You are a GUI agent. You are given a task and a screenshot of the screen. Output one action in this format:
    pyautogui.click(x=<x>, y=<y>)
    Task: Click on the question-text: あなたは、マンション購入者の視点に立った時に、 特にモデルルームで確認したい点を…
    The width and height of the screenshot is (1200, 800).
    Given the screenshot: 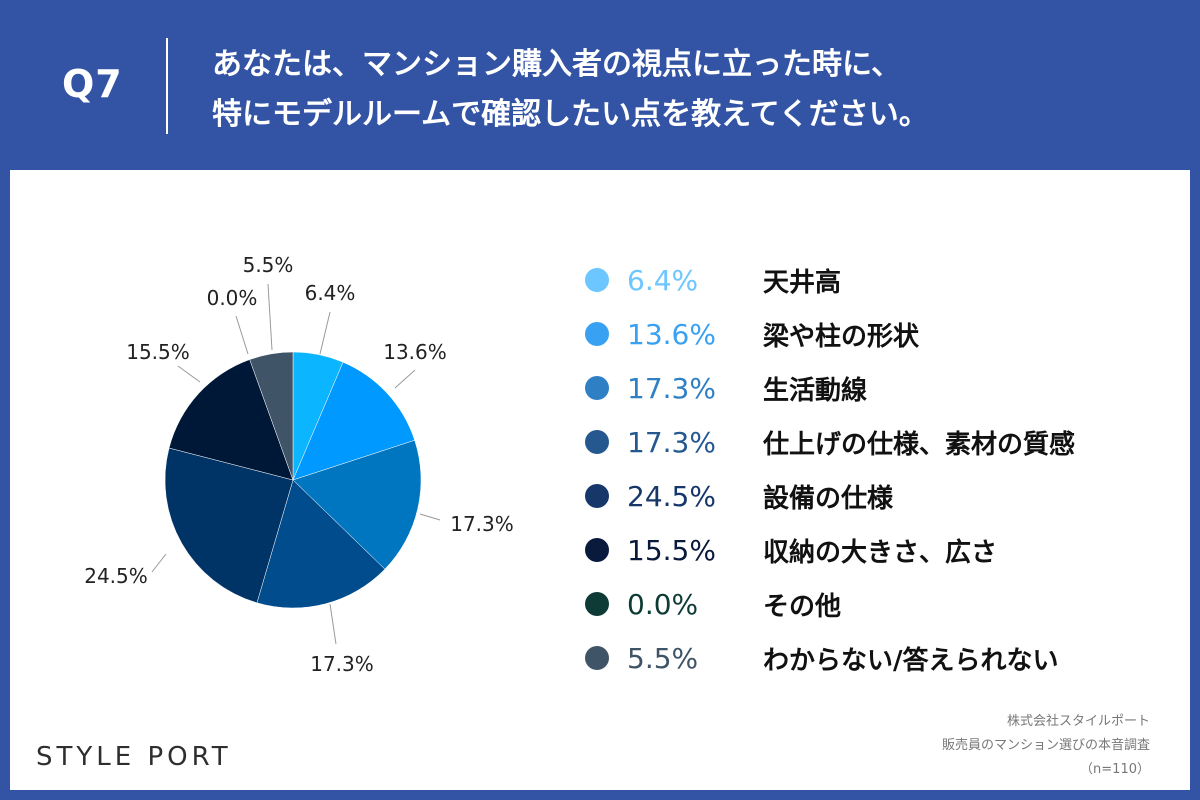 What is the action you would take?
    pyautogui.click(x=570, y=90)
    